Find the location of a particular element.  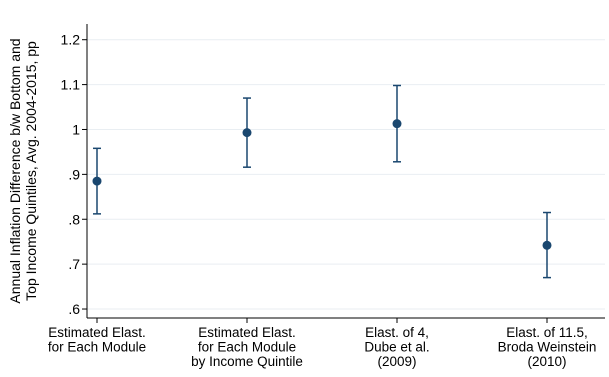

y-ticks: .6 .7 .8 .9 1 1.1 1.2 is located at coordinates (74, 174).